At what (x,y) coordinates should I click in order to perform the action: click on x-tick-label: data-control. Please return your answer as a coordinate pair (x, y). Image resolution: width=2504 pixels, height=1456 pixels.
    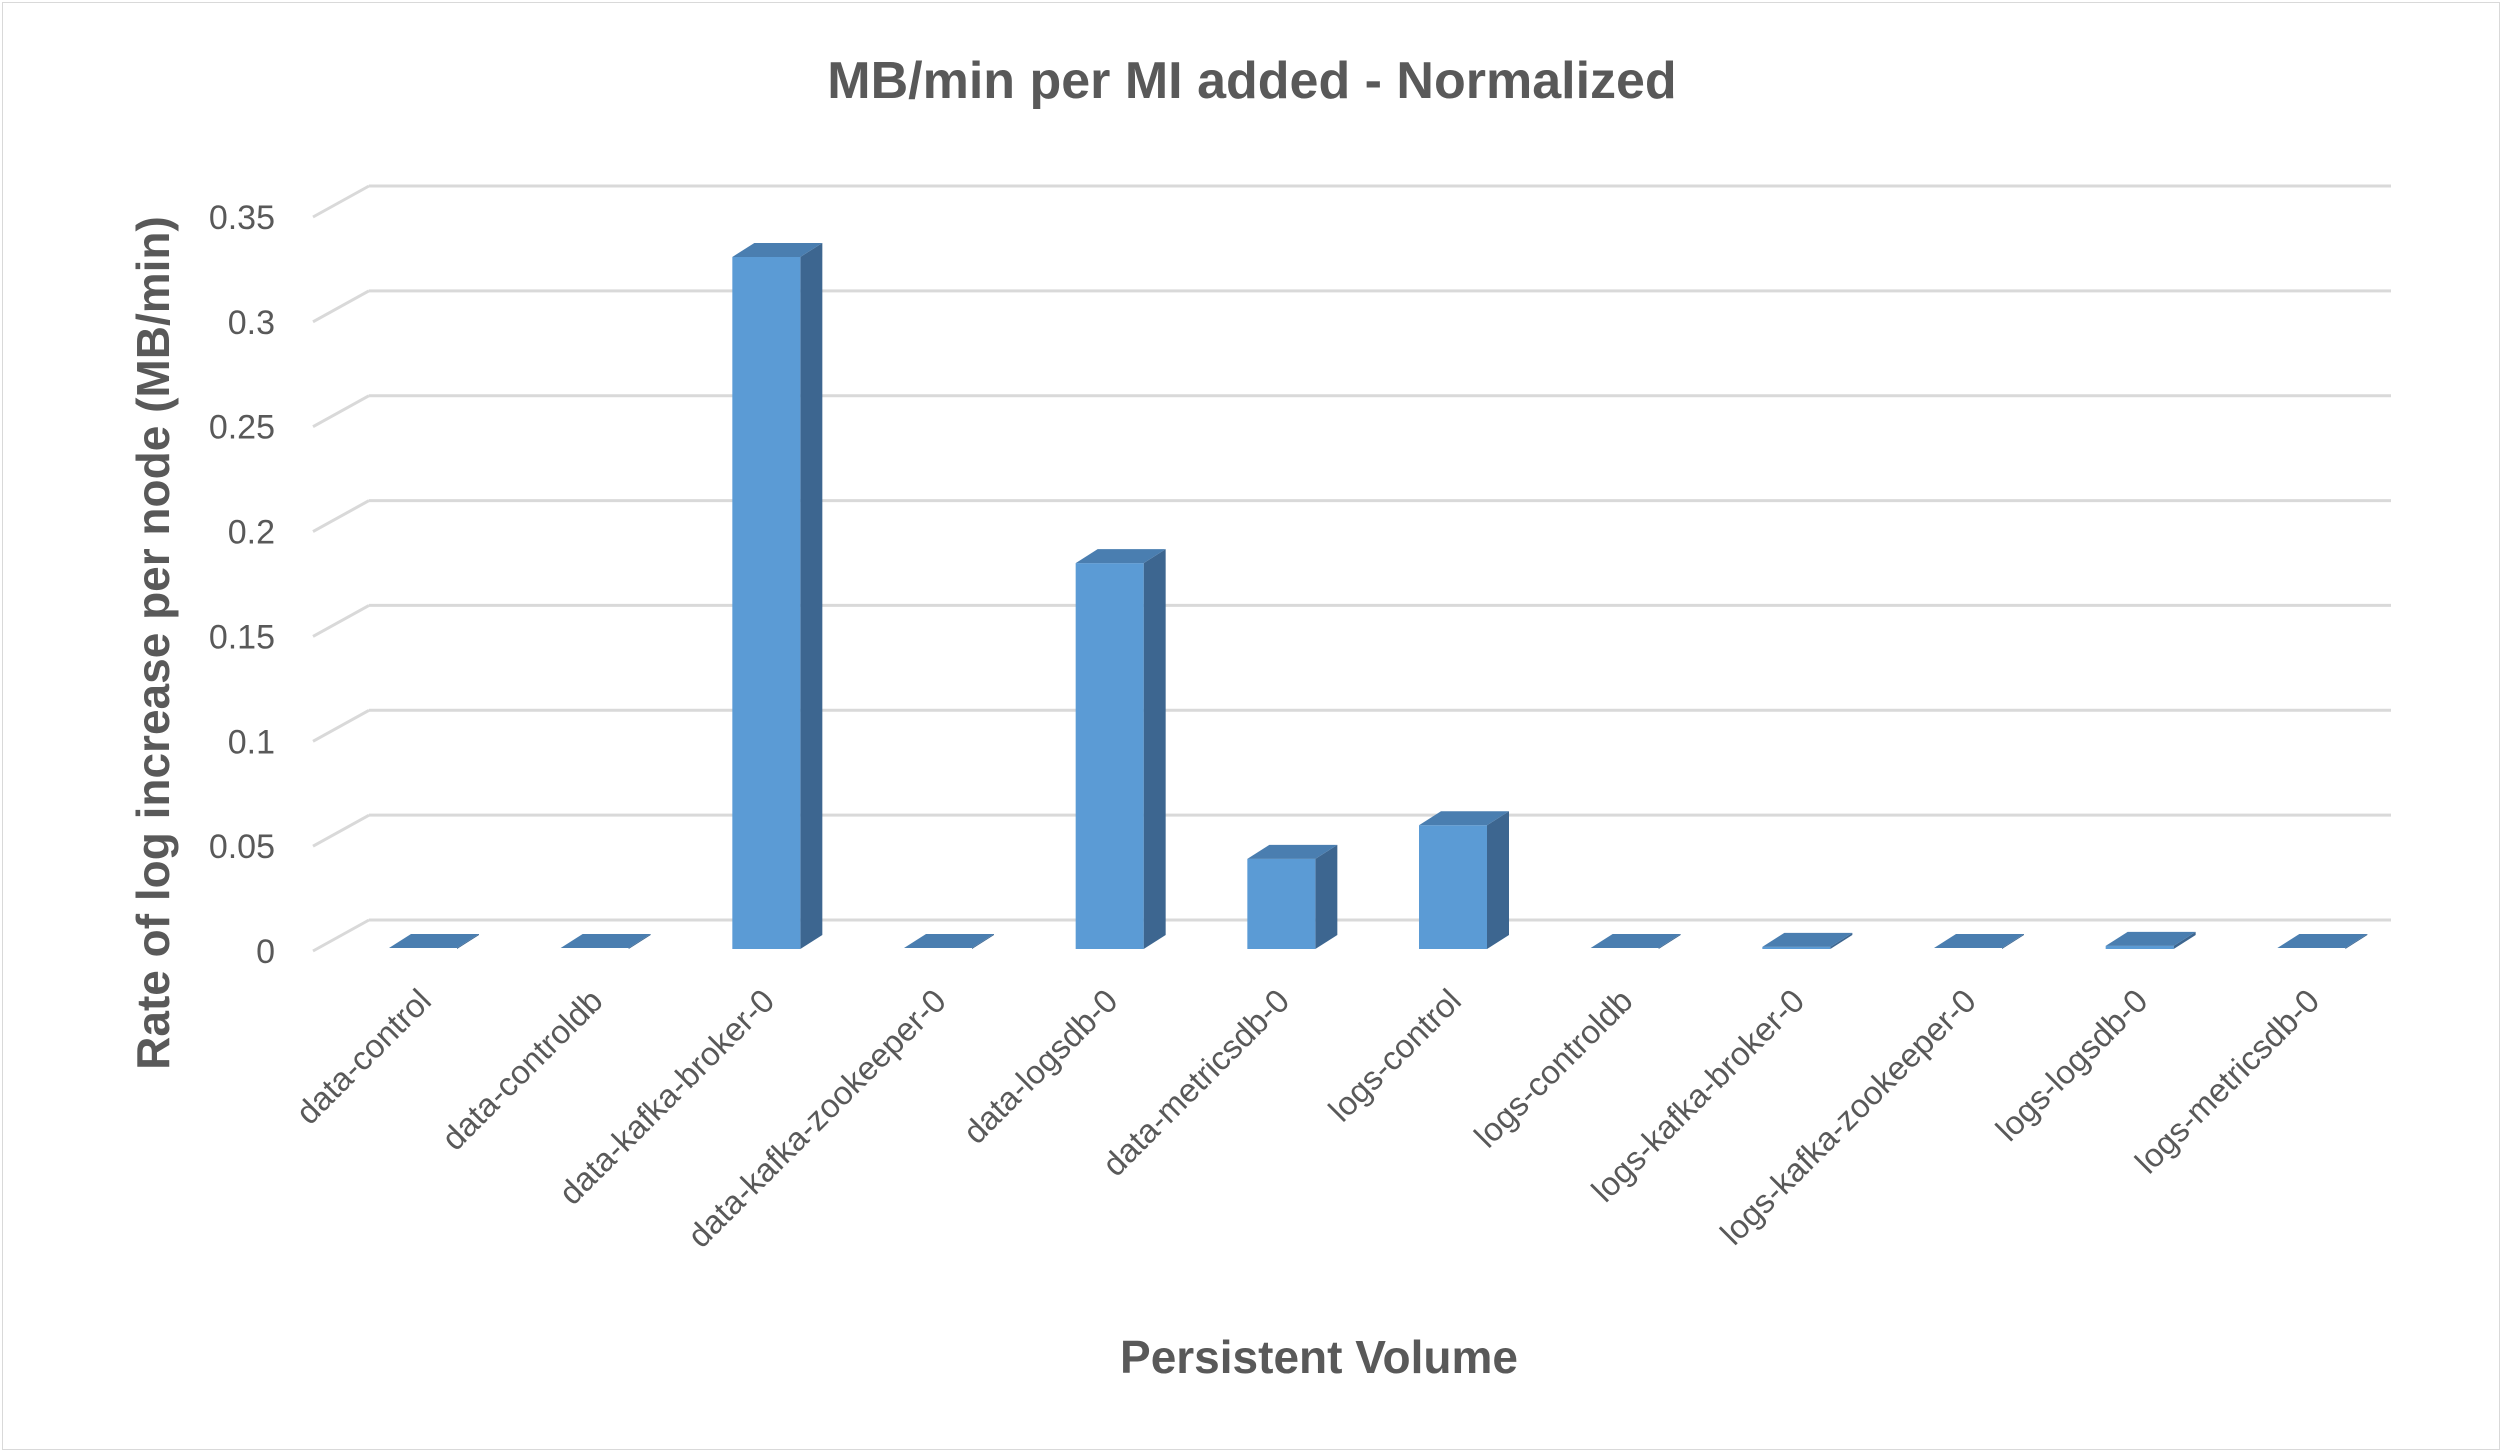
    Looking at the image, I should click on (363, 1056).